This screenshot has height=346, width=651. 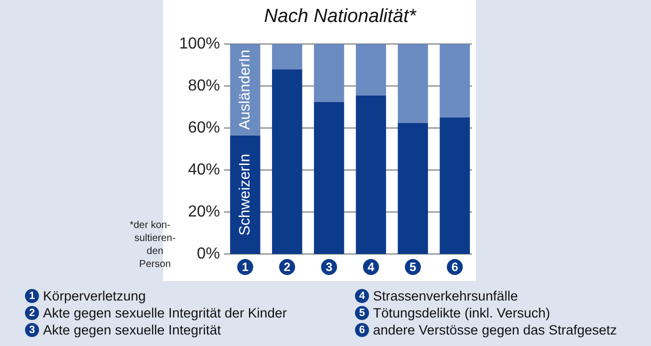 What do you see at coordinates (362, 330) in the screenshot?
I see `category-label: 6` at bounding box center [362, 330].